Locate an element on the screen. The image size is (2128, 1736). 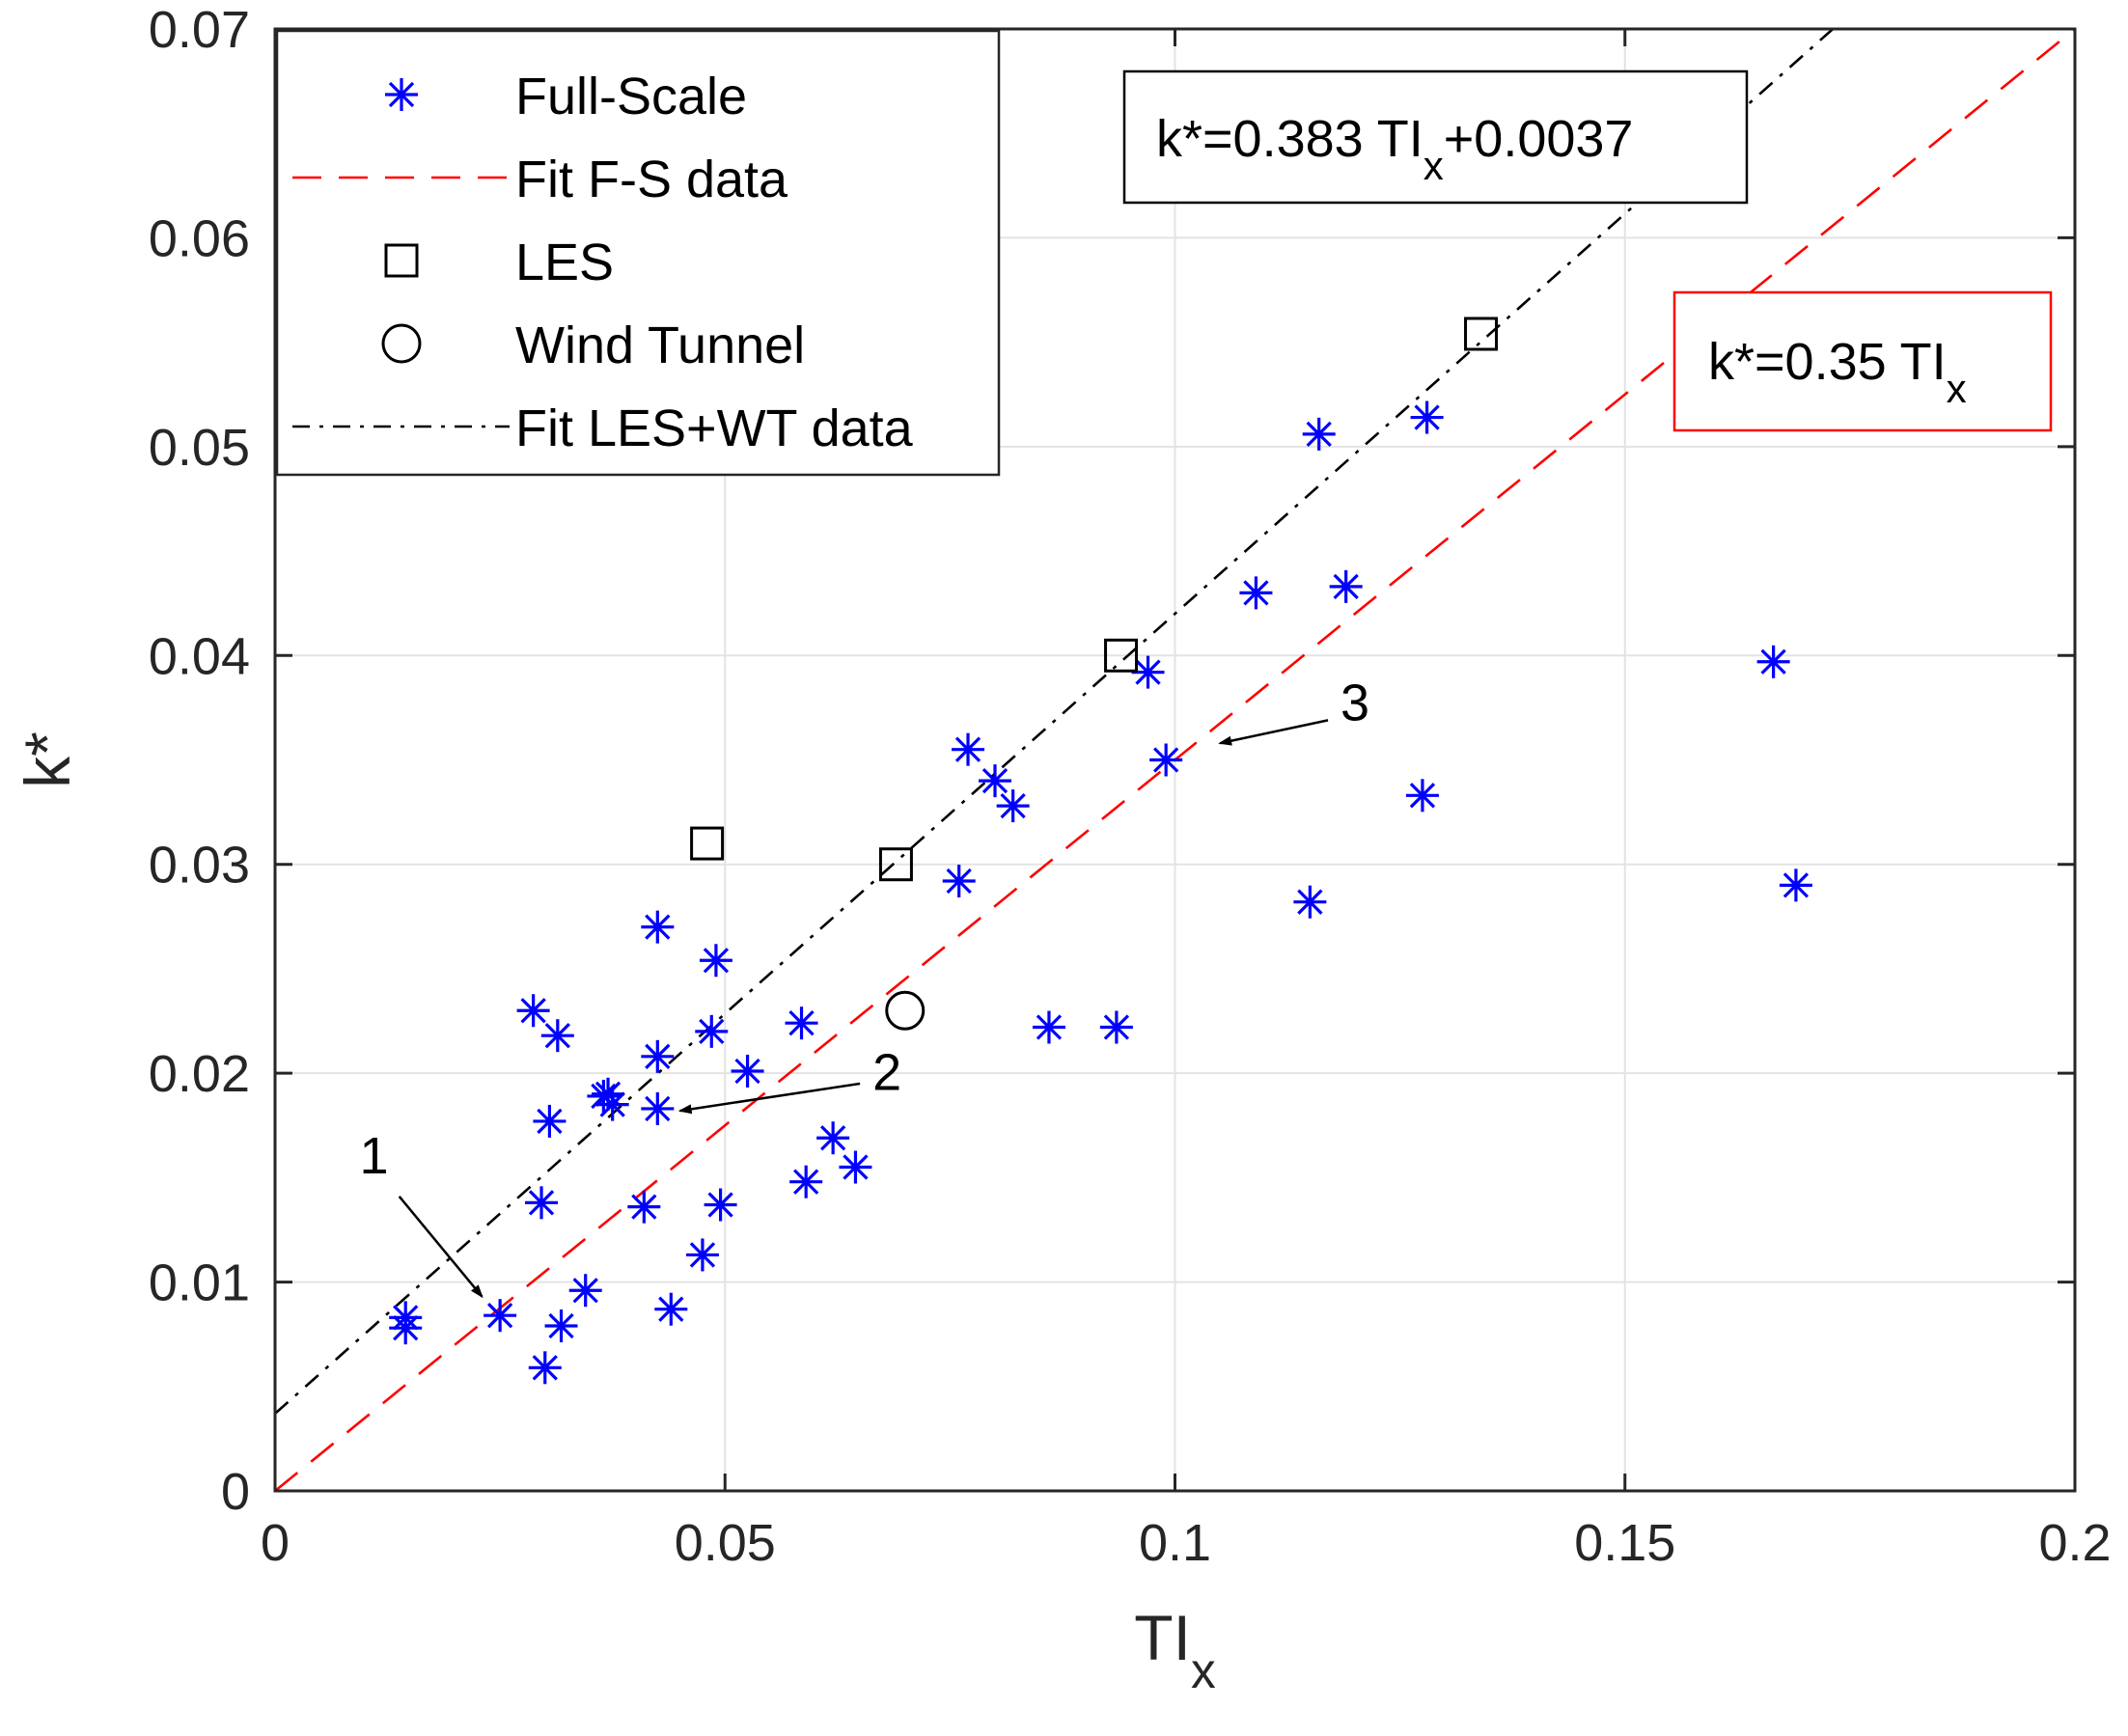
x-tick-label: 0 is located at coordinates (275, 1543).